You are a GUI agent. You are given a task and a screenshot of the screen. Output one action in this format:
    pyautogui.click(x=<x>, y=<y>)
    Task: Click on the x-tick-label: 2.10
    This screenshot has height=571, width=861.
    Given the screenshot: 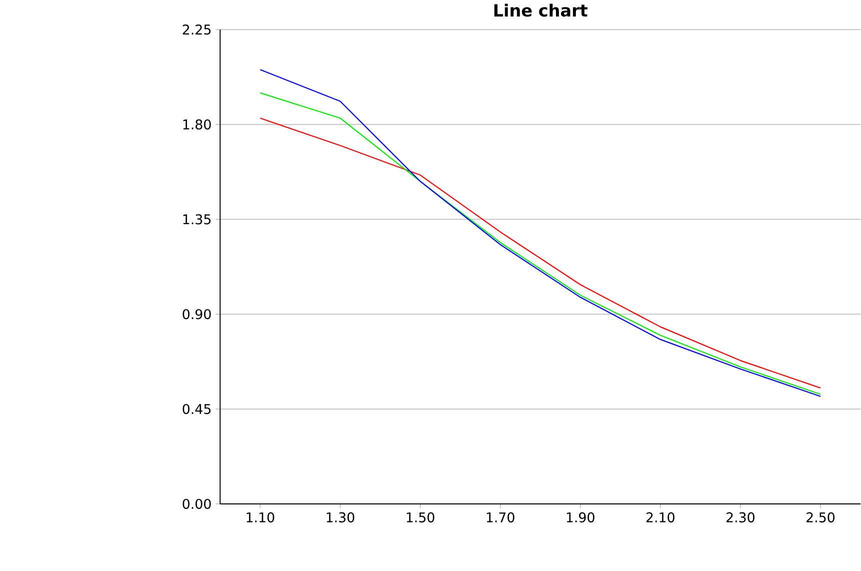 What is the action you would take?
    pyautogui.click(x=660, y=517)
    